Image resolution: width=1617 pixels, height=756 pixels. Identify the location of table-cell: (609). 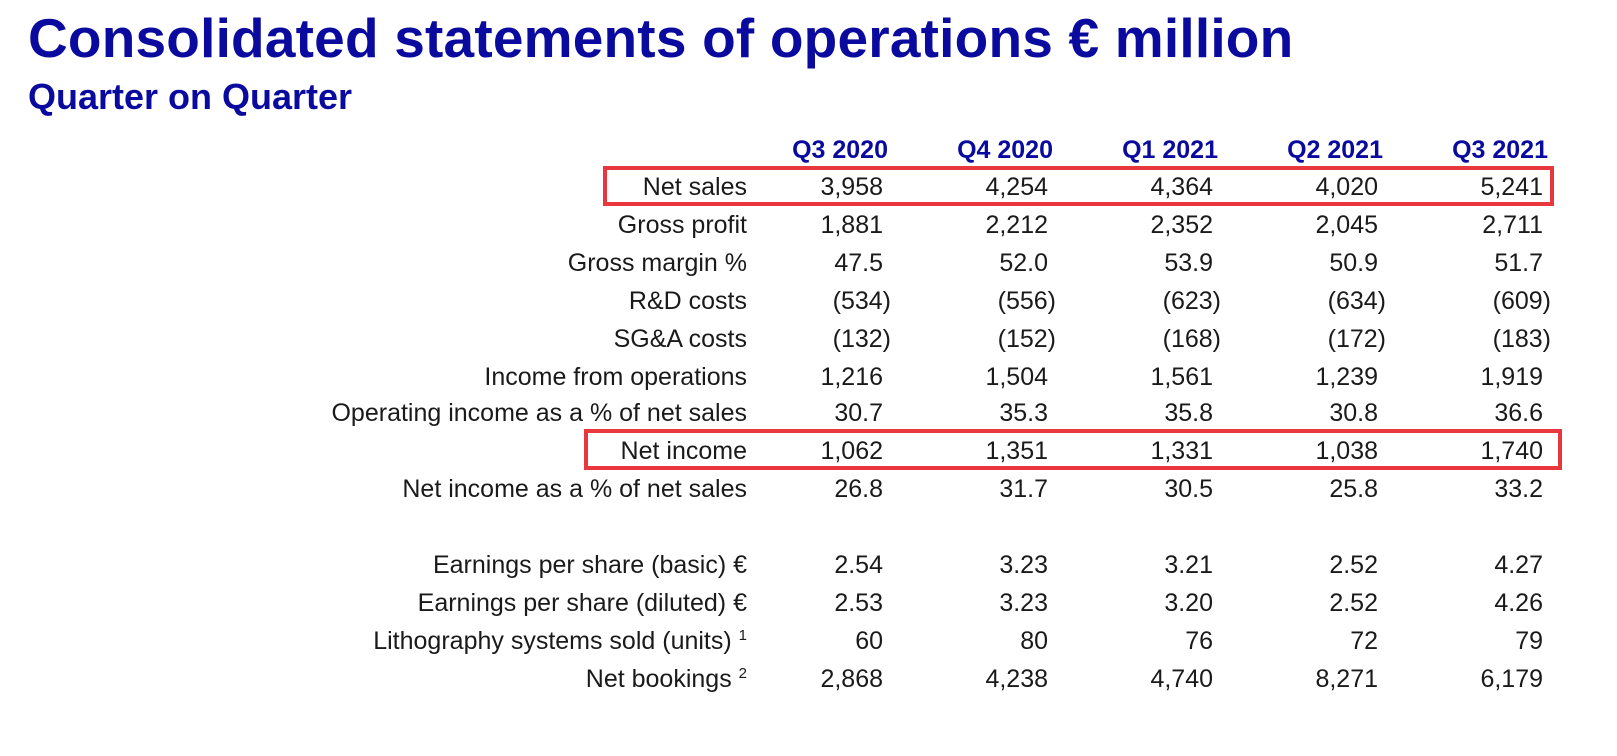
(1521, 301).